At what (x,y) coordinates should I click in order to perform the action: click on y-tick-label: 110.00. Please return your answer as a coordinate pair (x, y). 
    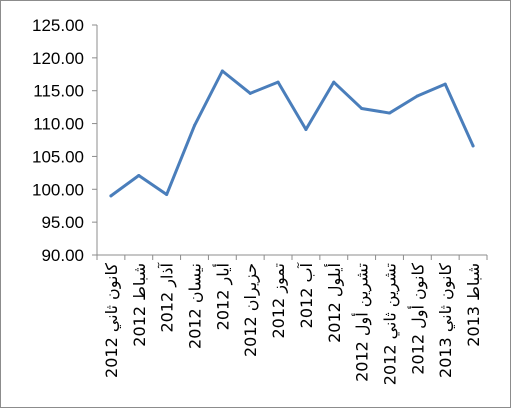
    Looking at the image, I should click on (58, 124).